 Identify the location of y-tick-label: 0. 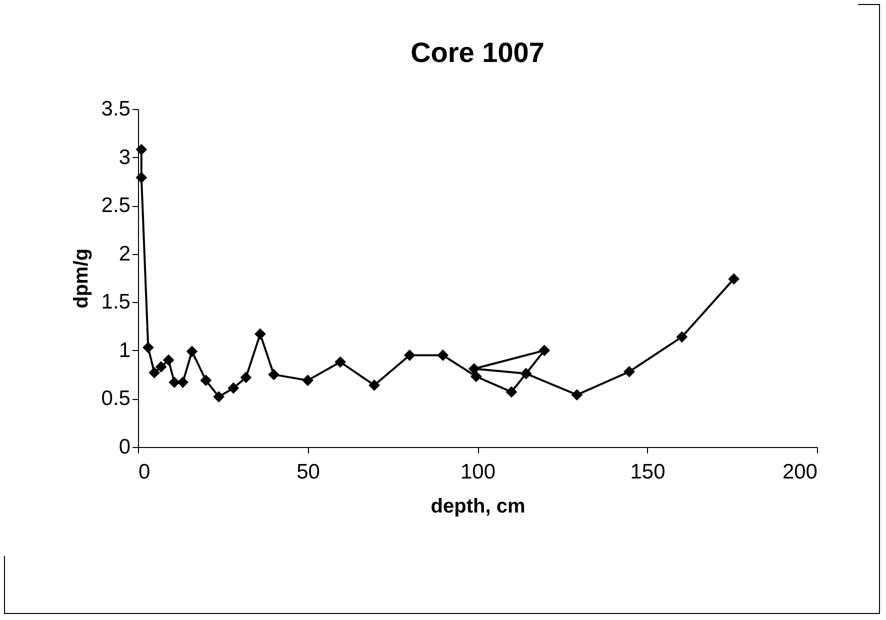
(124, 447).